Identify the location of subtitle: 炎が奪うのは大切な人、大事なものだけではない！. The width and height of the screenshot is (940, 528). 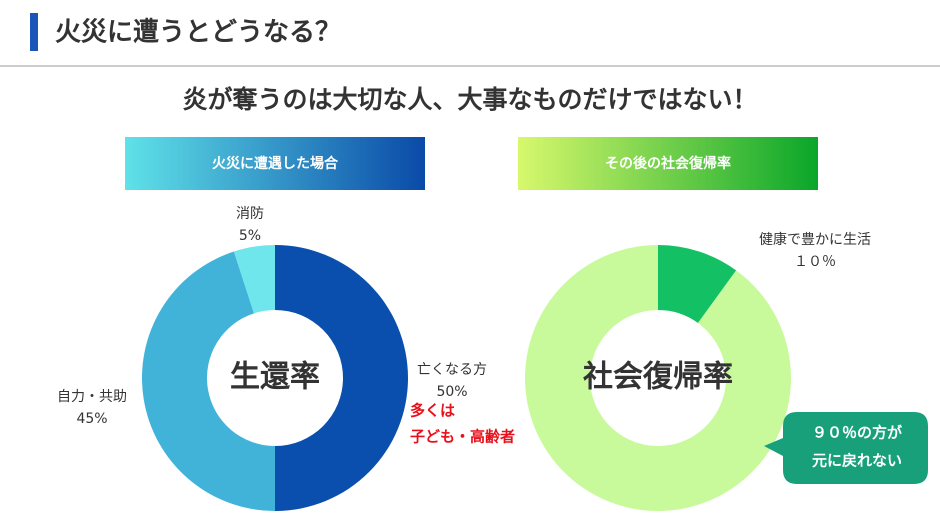
(469, 99).